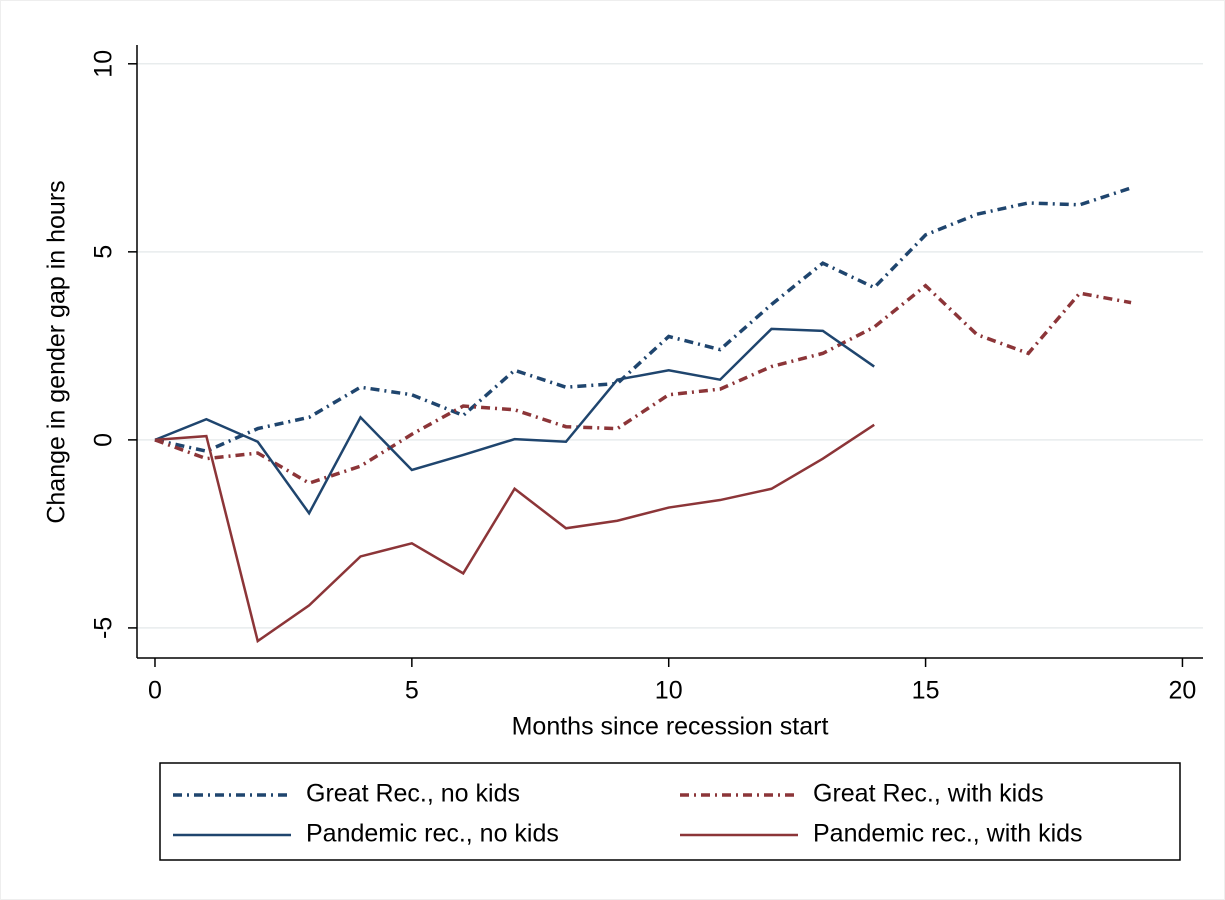 Image resolution: width=1225 pixels, height=900 pixels. What do you see at coordinates (104, 252) in the screenshot?
I see `y-tick-label: 5` at bounding box center [104, 252].